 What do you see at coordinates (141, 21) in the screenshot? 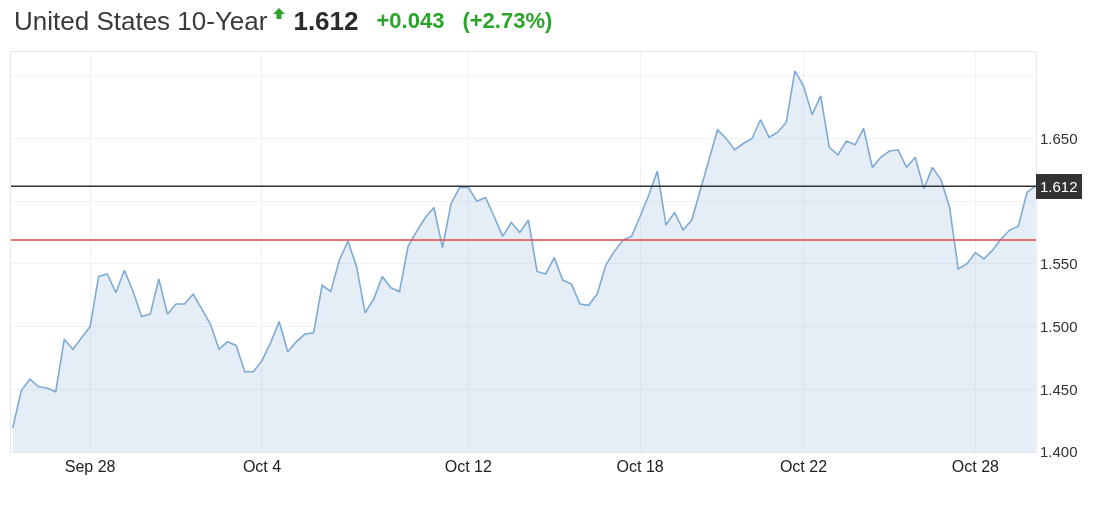
I see `chart-title: United States 10-Year` at bounding box center [141, 21].